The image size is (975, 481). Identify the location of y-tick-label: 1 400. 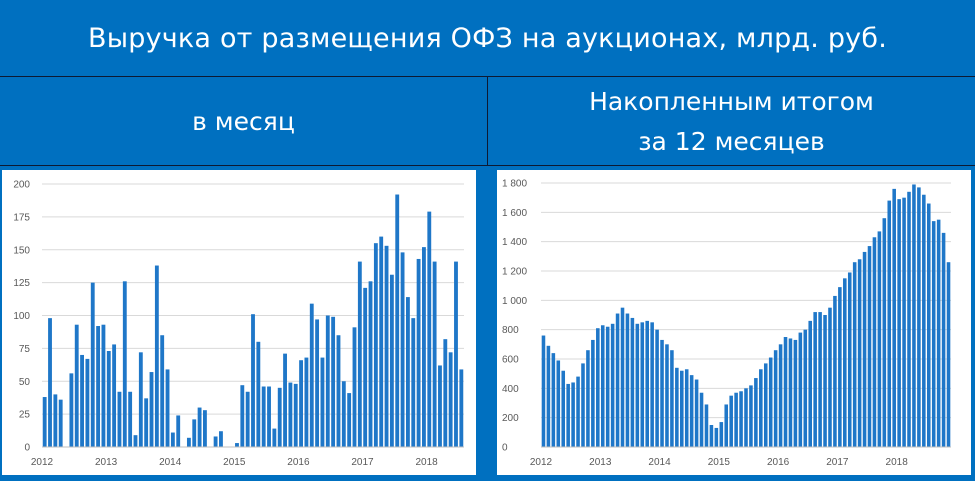
(514, 242).